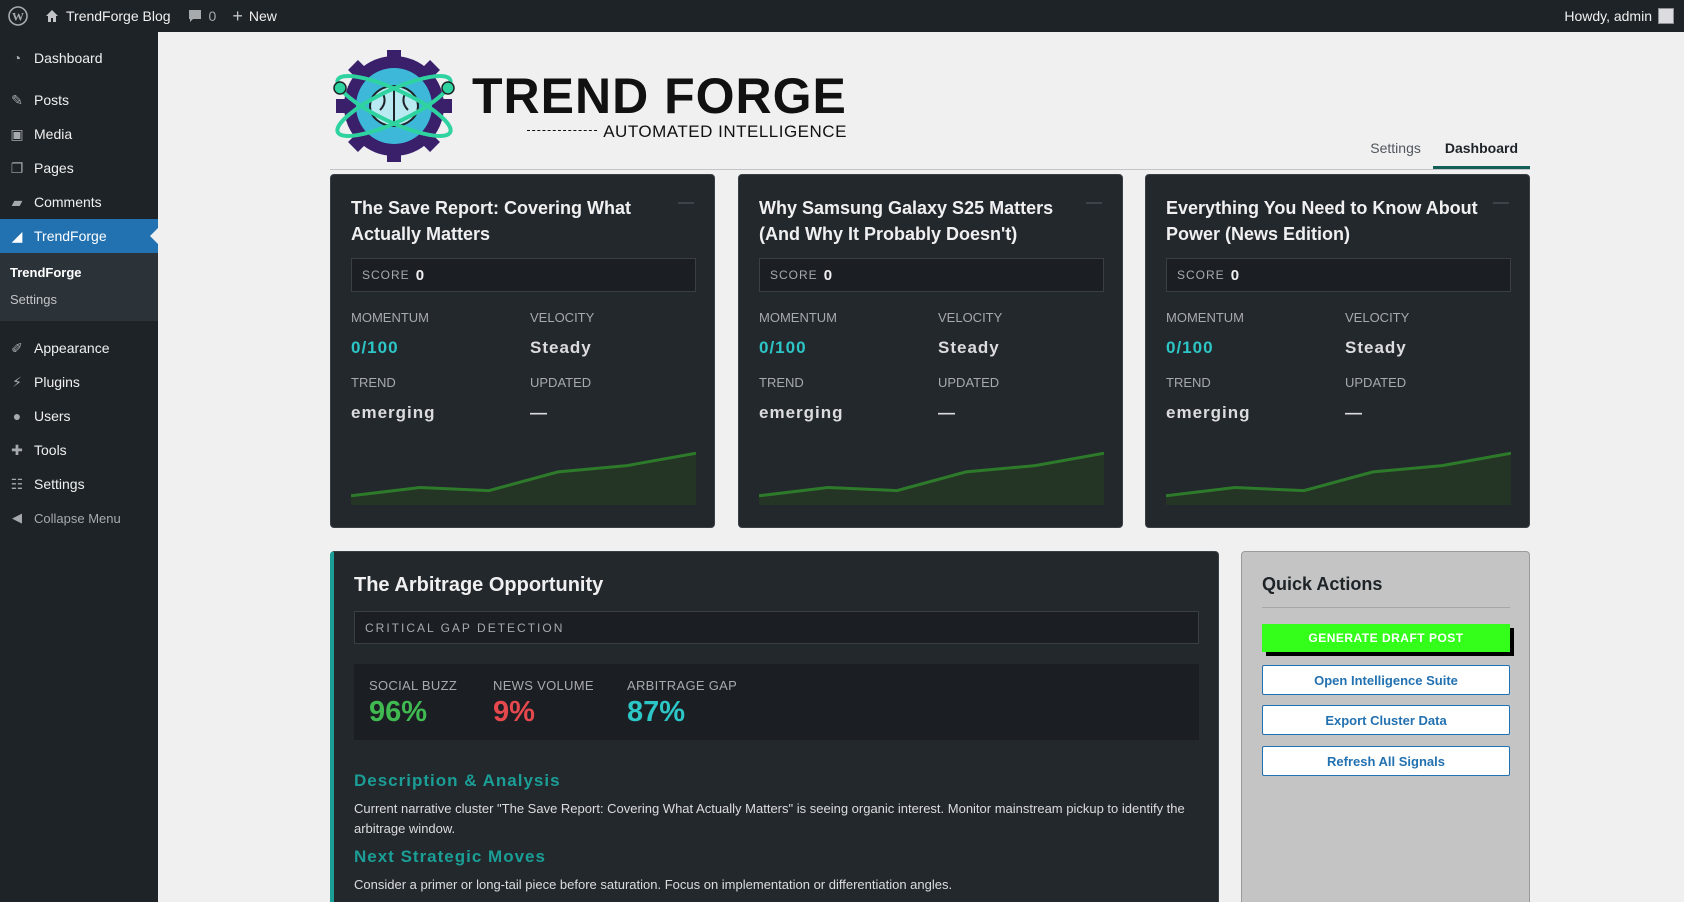 This screenshot has height=902, width=1684. Describe the element at coordinates (79, 416) in the screenshot. I see `sidebar-item-users: ● Users` at that location.